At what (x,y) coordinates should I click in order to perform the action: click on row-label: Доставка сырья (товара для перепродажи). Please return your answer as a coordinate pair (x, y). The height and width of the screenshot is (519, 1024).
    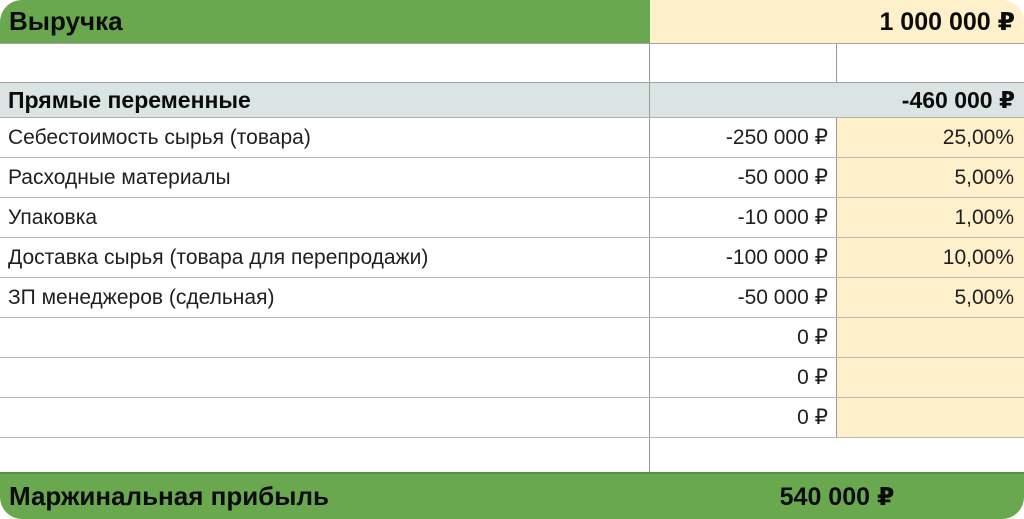
    Looking at the image, I should click on (325, 257).